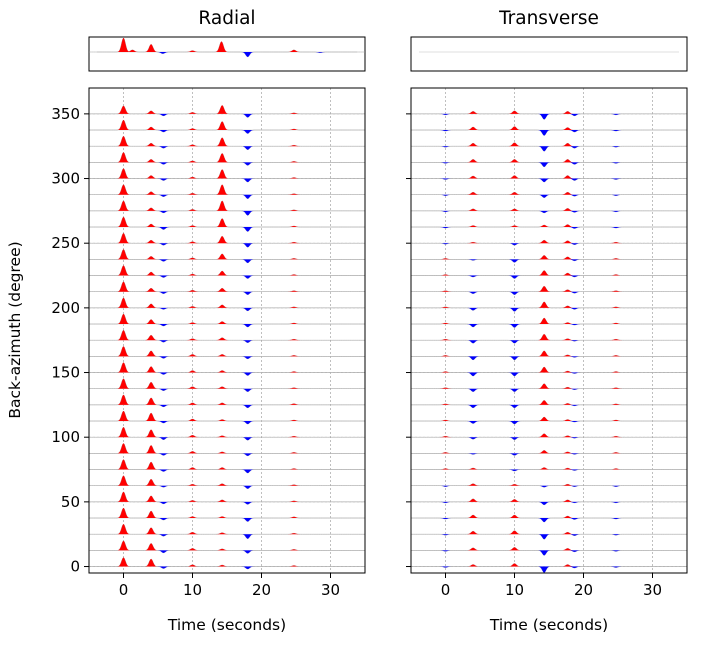  What do you see at coordinates (227, 320) in the screenshot?
I see `radial-trace-baz-187.5` at bounding box center [227, 320].